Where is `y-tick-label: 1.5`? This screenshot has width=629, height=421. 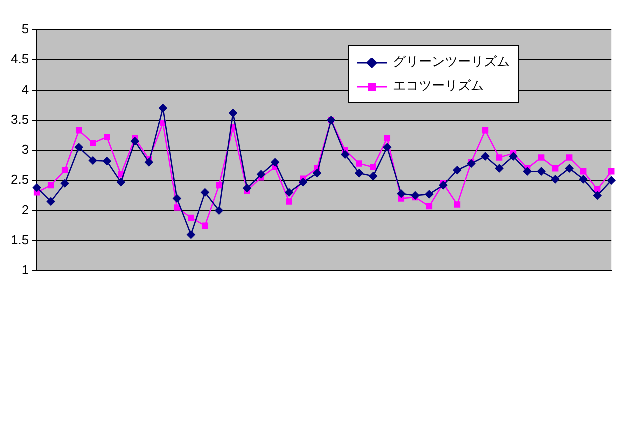 y-tick-label: 1.5 is located at coordinates (20, 240).